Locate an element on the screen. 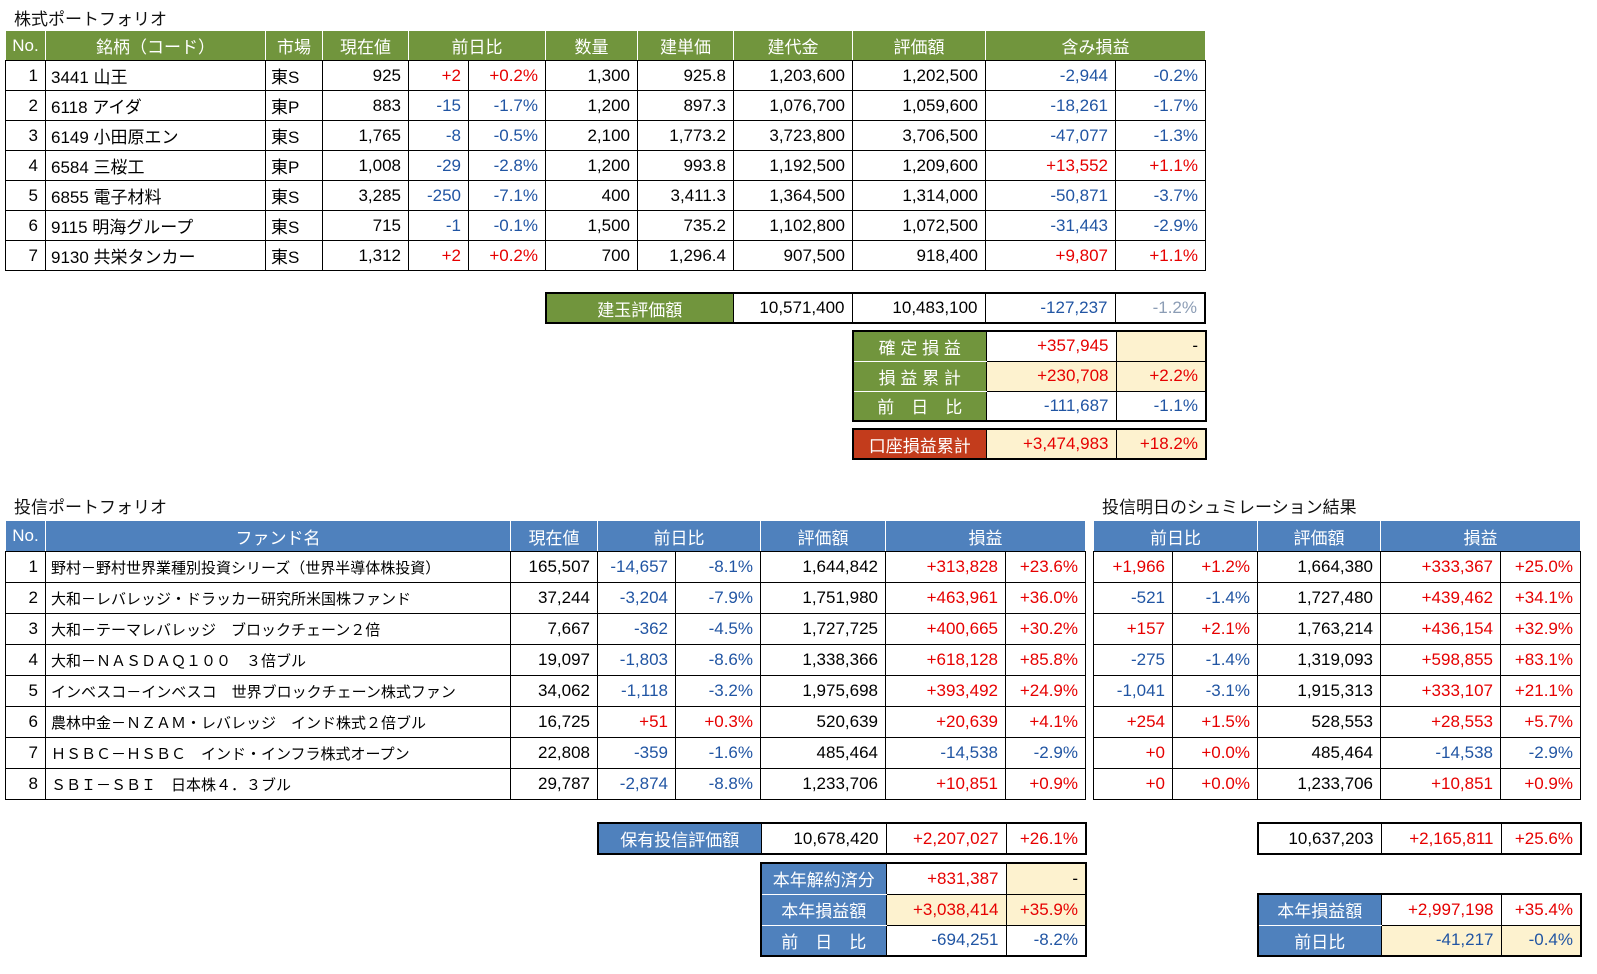 This screenshot has width=1597, height=974. cell-value: 1,233,706 is located at coordinates (823, 784).